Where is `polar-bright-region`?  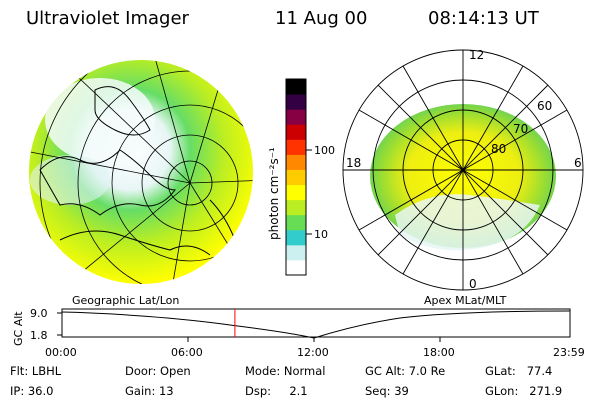
polar-bright-region is located at coordinates (467, 222).